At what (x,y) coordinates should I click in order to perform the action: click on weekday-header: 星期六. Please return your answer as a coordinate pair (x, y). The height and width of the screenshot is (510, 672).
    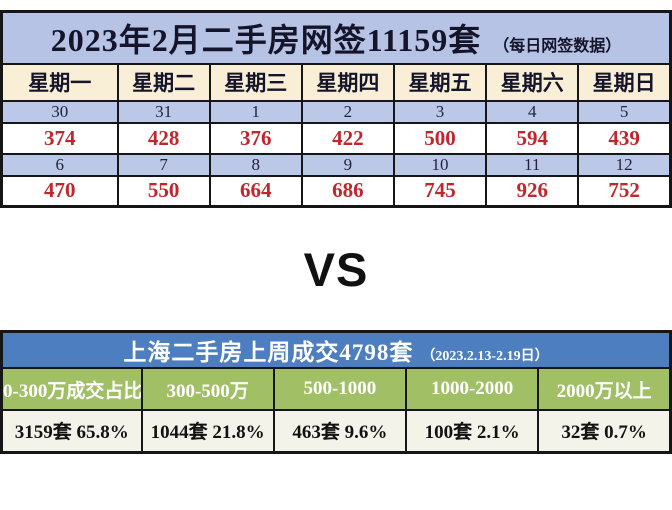
    Looking at the image, I should click on (532, 82).